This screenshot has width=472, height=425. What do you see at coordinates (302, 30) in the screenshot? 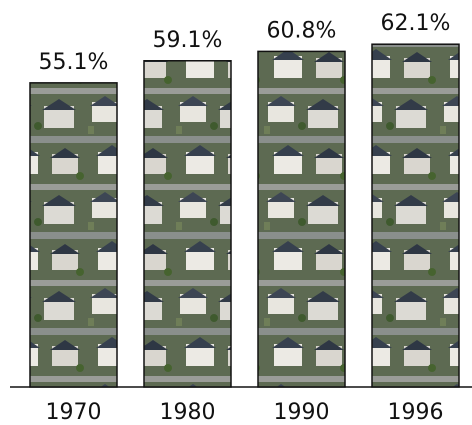
I see `value-label: 60.8%` at bounding box center [302, 30].